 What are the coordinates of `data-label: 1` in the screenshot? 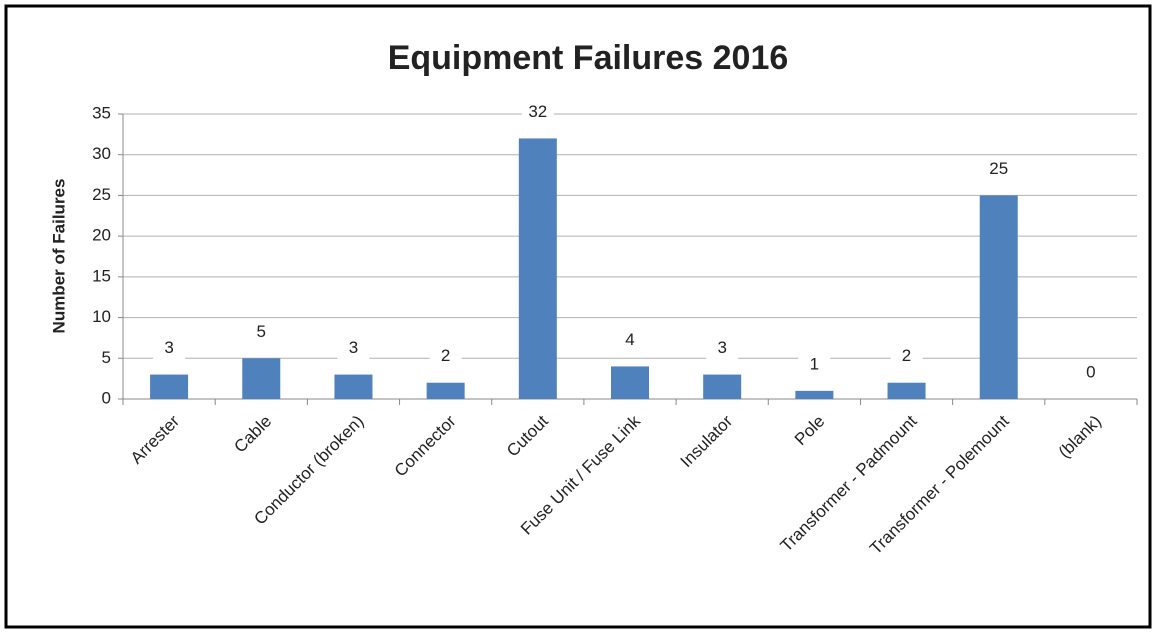 It's located at (814, 363).